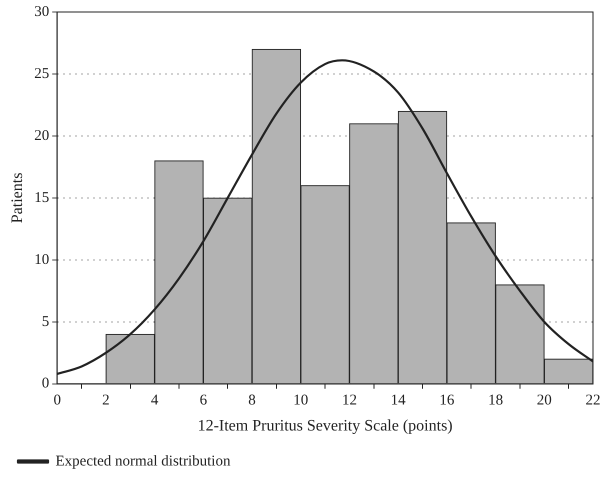 This screenshot has width=607, height=479. I want to click on y-tick-label: 5, so click(46, 322).